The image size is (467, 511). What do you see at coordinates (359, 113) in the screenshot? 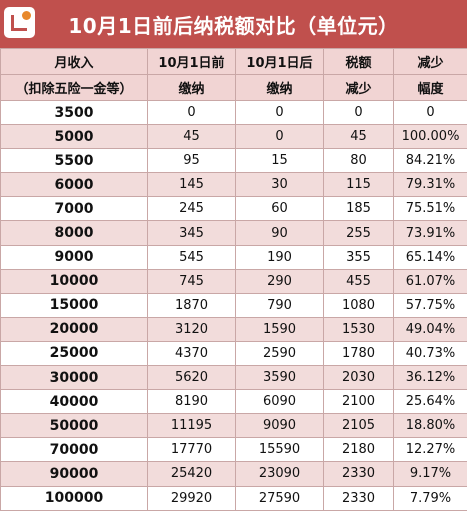
I see `reduction-cell: 0` at bounding box center [359, 113].